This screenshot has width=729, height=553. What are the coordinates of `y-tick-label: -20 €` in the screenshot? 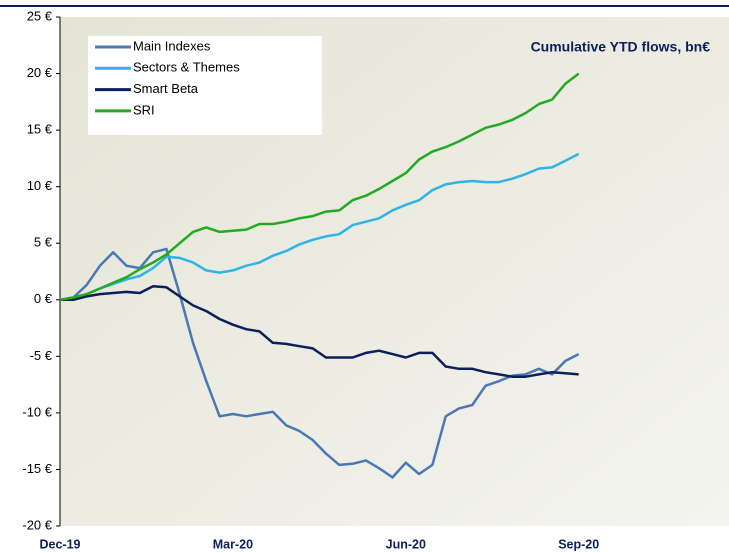 It's located at (37, 524).